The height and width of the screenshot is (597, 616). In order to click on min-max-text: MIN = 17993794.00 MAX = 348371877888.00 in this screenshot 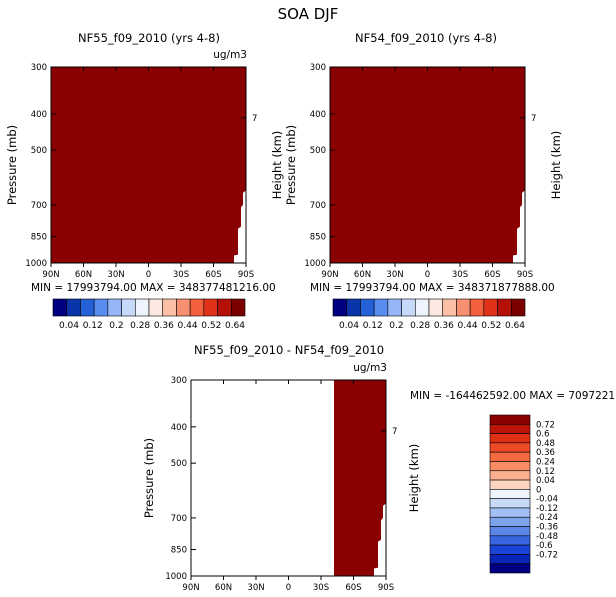, I will do `click(432, 288)`.